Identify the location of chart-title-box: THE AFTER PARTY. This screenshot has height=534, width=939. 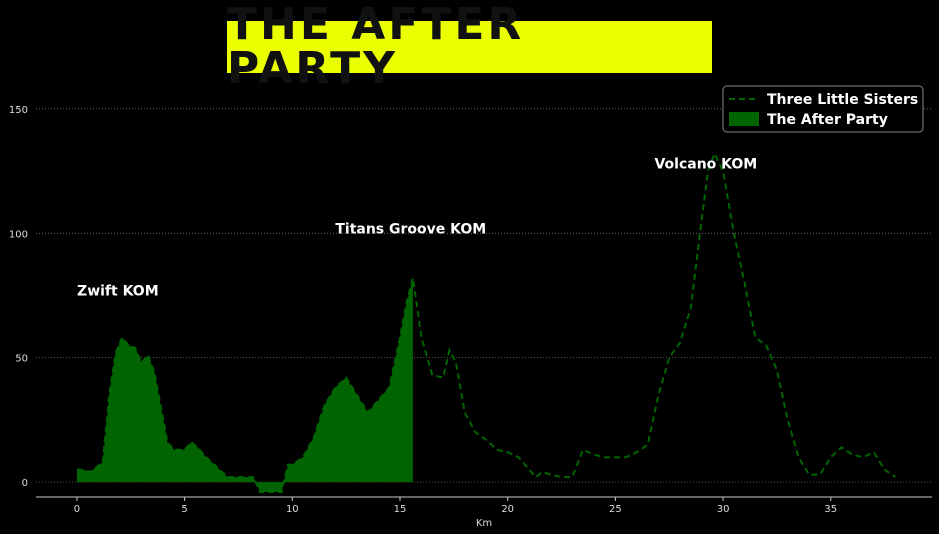
(469, 47).